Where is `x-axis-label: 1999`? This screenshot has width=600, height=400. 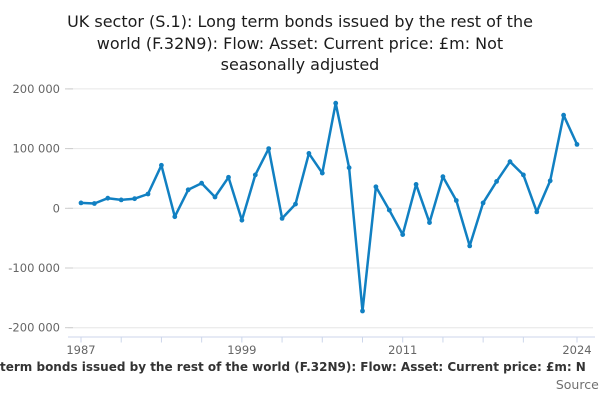 x-axis-label: 1999 is located at coordinates (241, 350).